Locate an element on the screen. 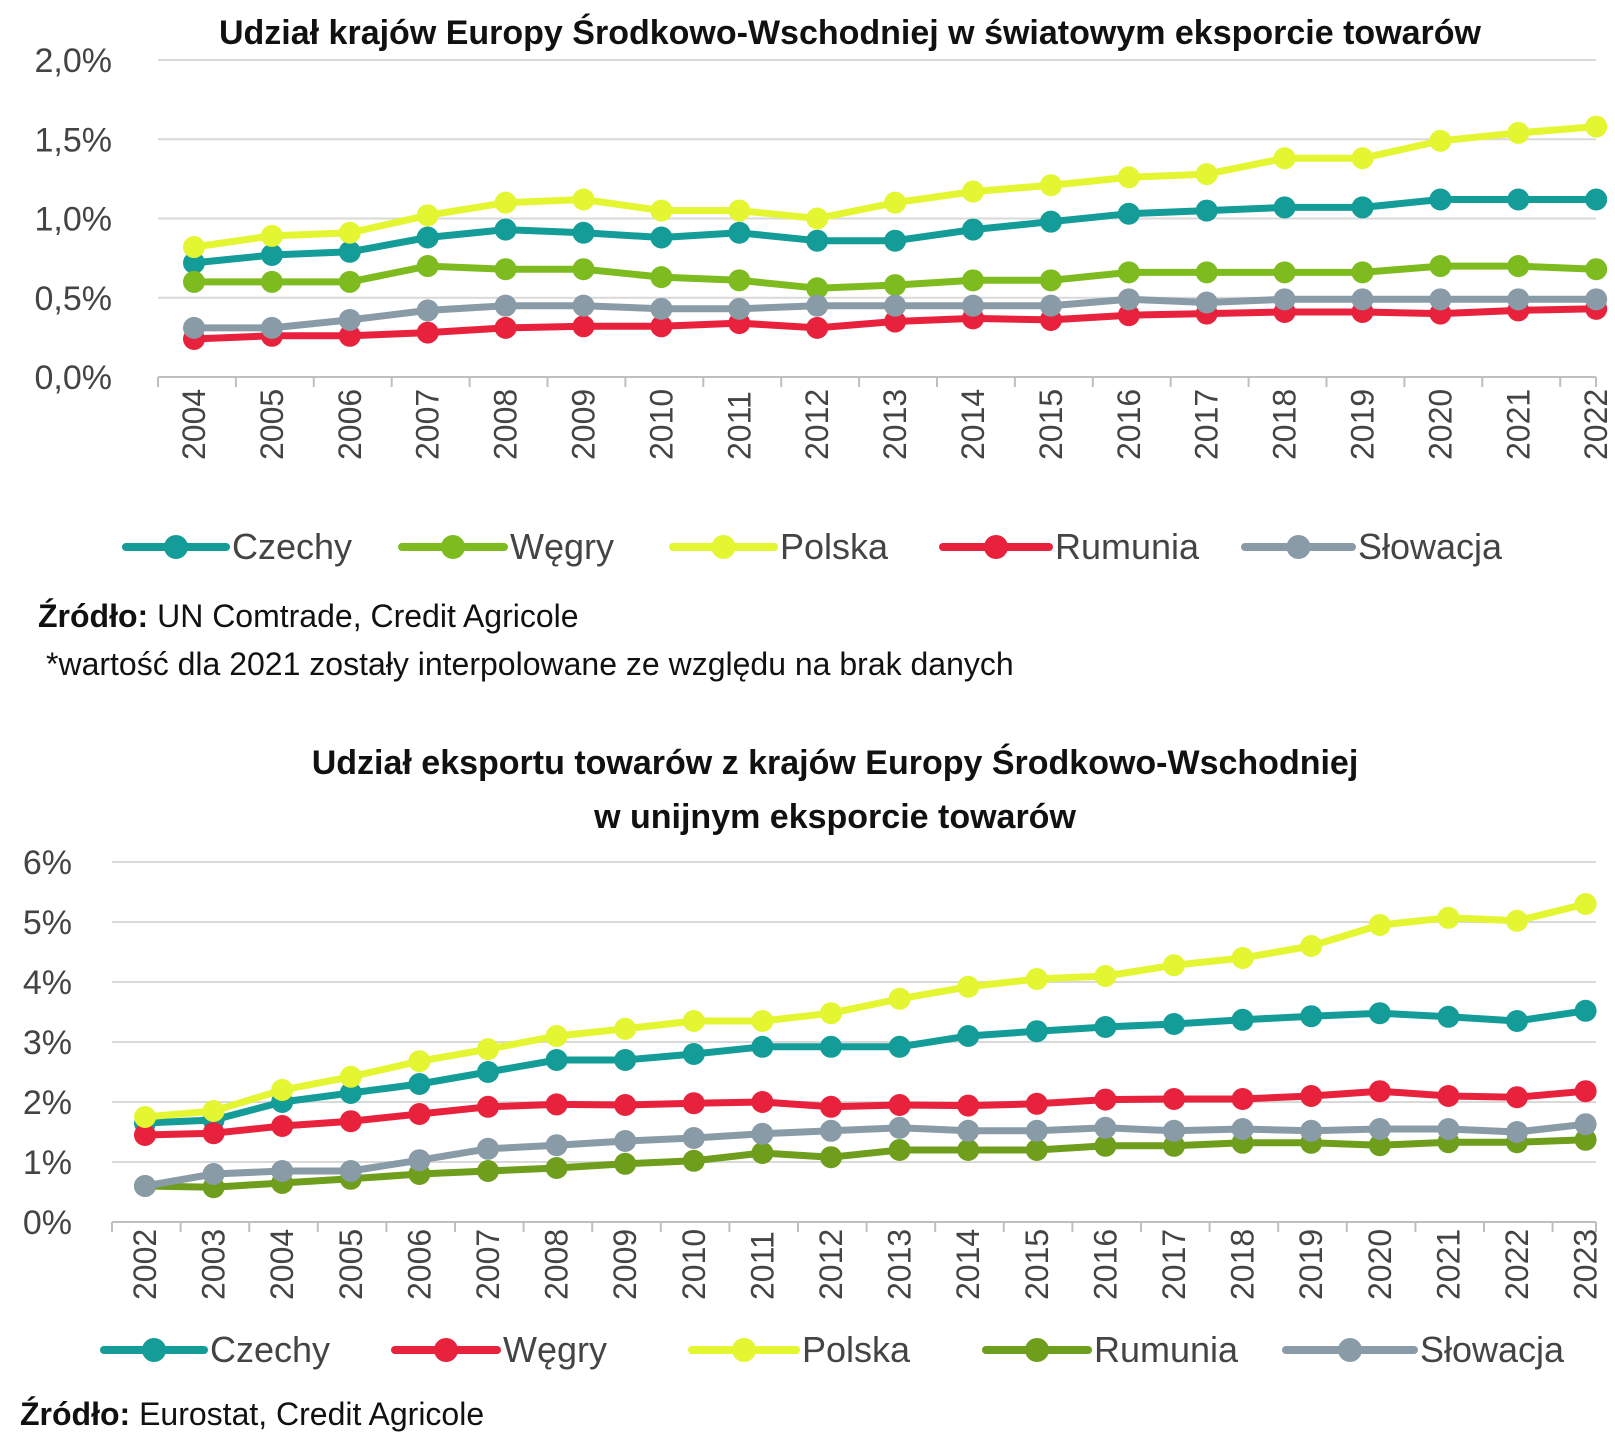 This screenshot has height=1440, width=1615. x-tick-label: 2022 is located at coordinates (1517, 1264).